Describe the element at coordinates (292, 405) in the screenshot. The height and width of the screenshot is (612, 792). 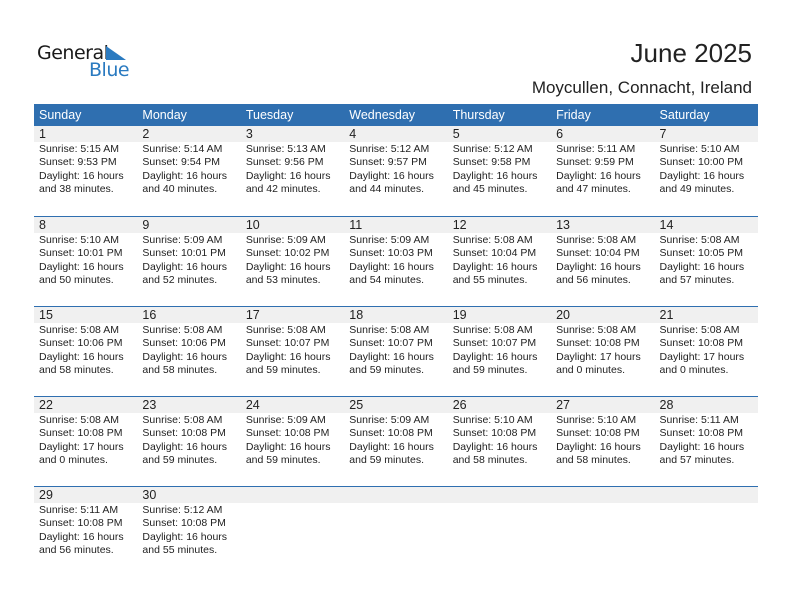
I see `day-number: 24` at that location.